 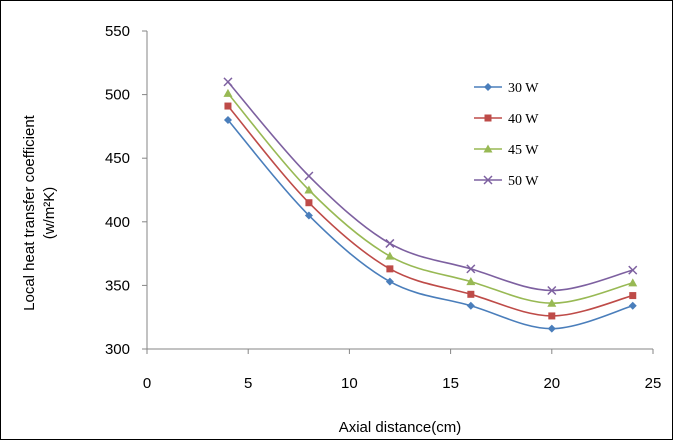 What do you see at coordinates (523, 88) in the screenshot?
I see `legend-label: 30 W` at bounding box center [523, 88].